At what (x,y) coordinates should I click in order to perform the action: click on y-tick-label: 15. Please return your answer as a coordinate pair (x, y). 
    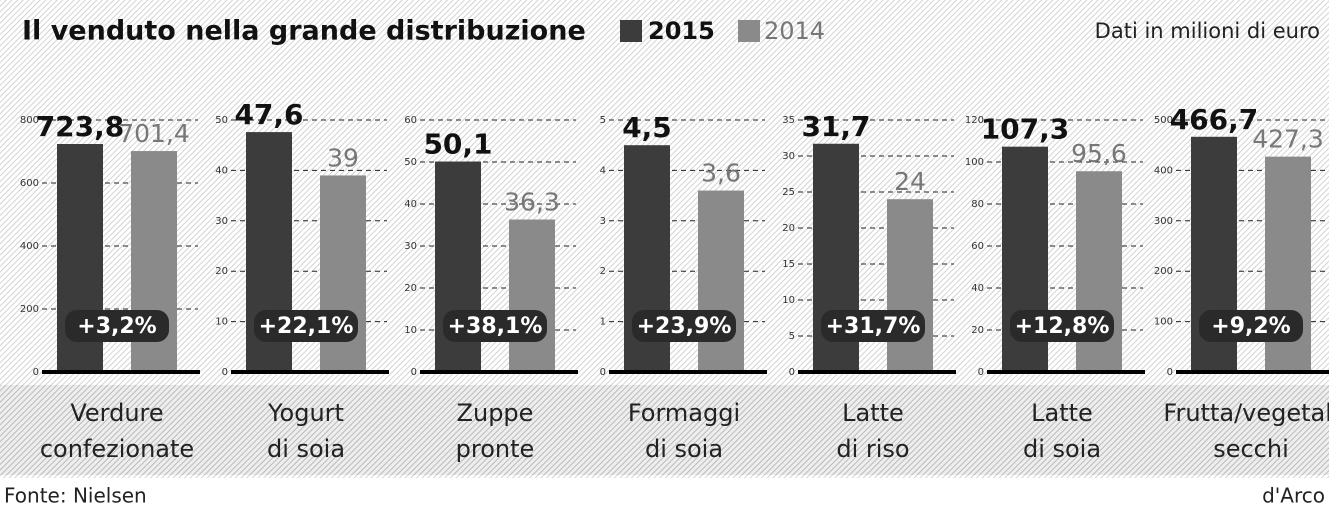
    Looking at the image, I should click on (788, 264).